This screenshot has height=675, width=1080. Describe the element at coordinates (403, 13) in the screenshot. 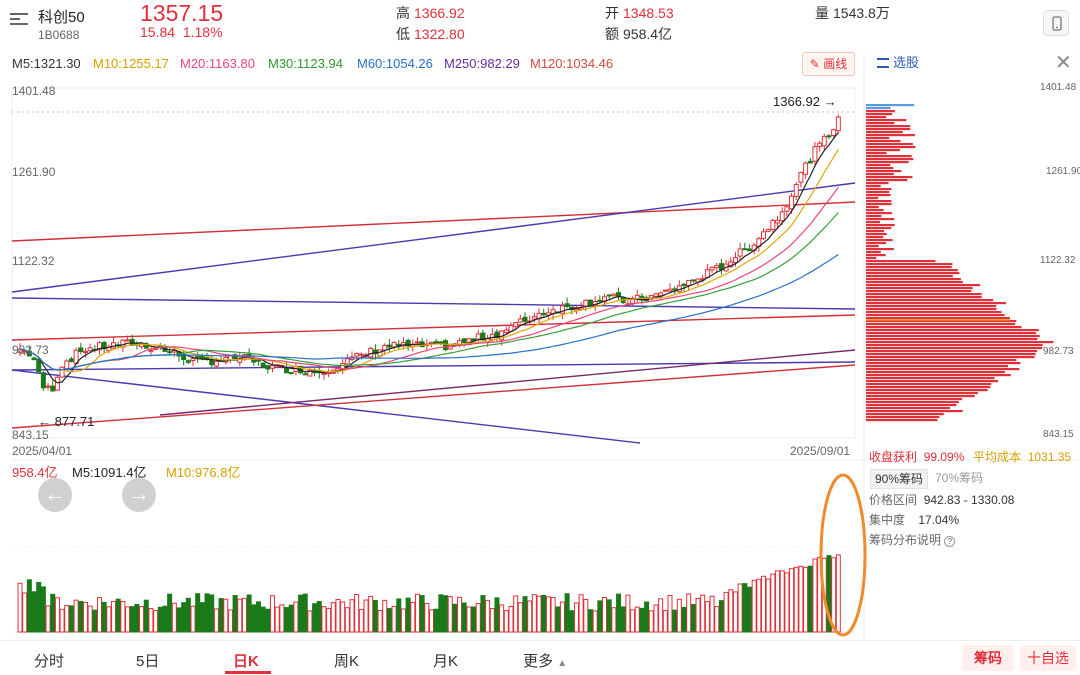

I see `high-label: 高` at that location.